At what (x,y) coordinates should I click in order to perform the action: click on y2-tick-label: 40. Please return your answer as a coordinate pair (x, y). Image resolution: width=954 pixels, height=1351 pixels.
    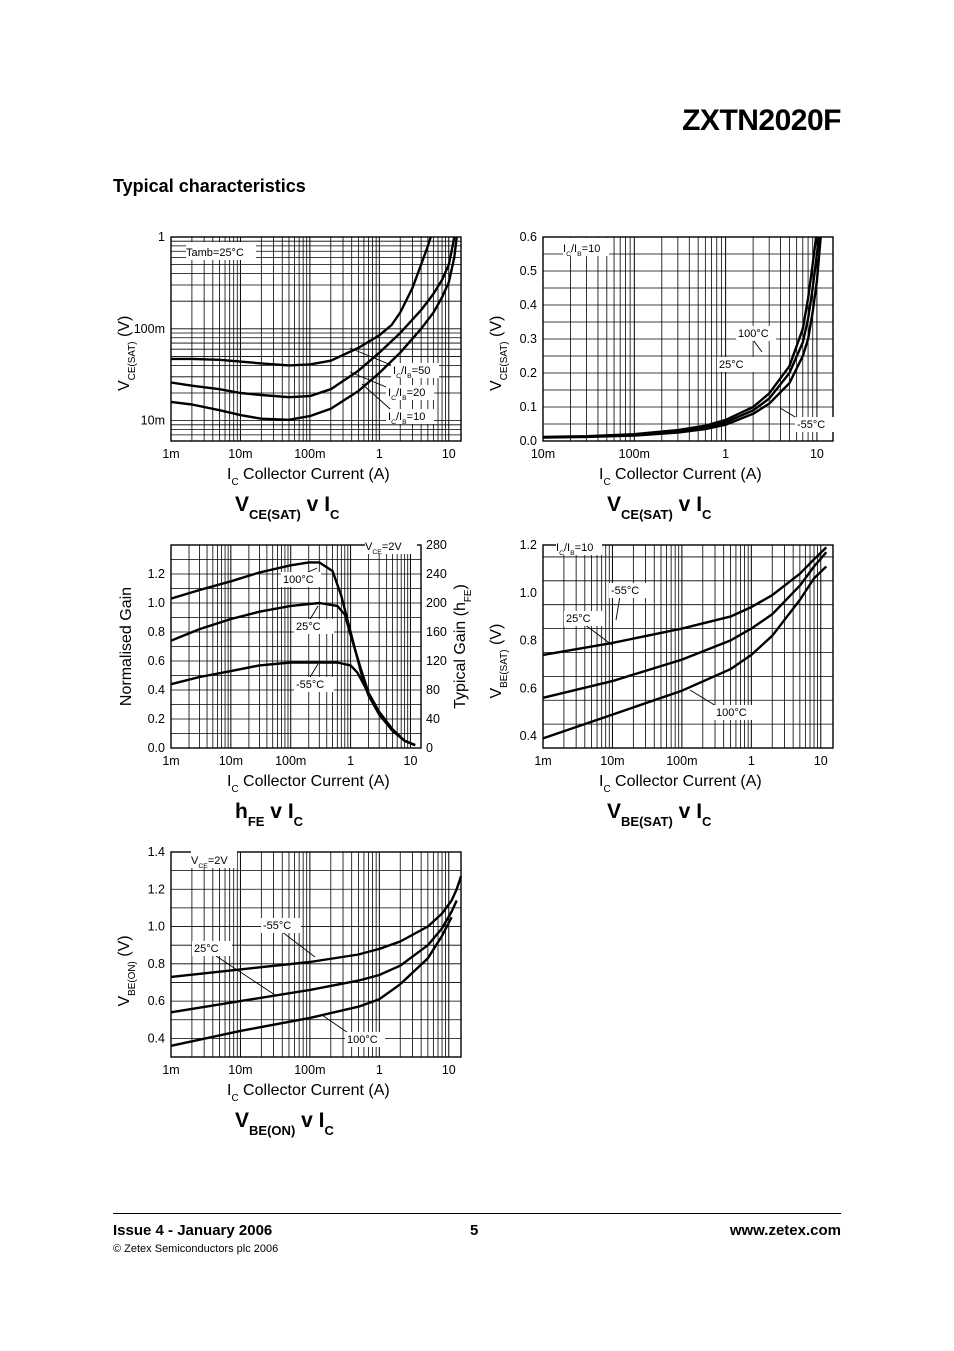
    Looking at the image, I should click on (433, 719).